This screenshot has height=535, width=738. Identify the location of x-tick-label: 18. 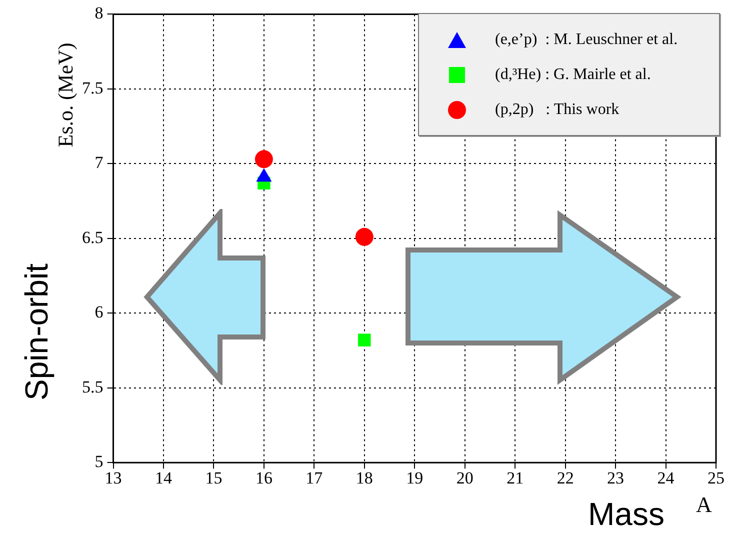
(364, 478).